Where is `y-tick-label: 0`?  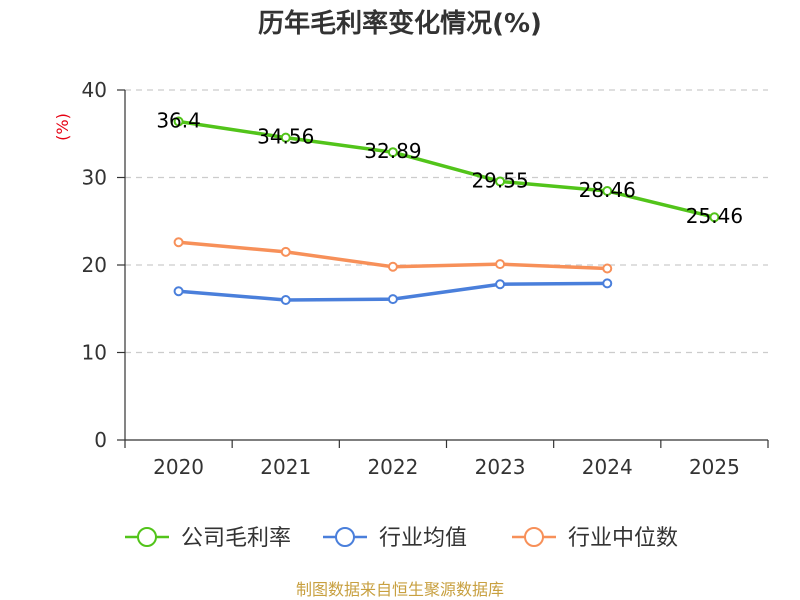 y-tick-label: 0 is located at coordinates (100, 440).